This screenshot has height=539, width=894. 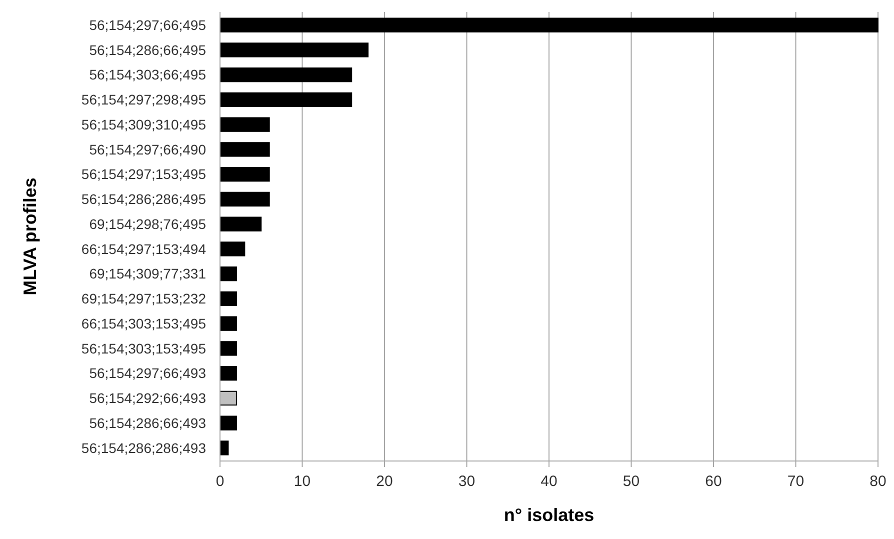 What do you see at coordinates (143, 323) in the screenshot?
I see `y-tick-label: 66;154;303;153;495` at bounding box center [143, 323].